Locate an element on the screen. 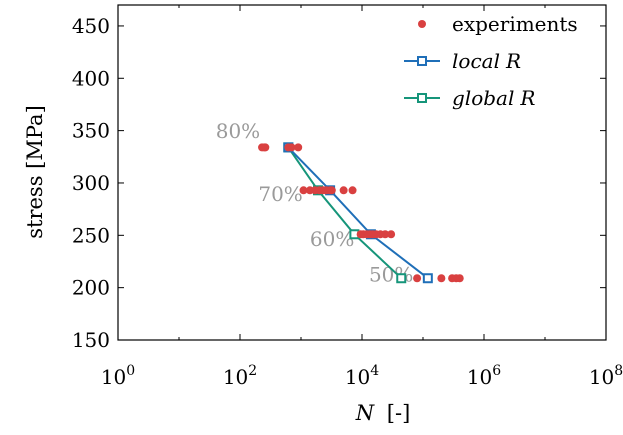 The width and height of the screenshot is (623, 435). y-tick-label: 300 is located at coordinates (91, 183).